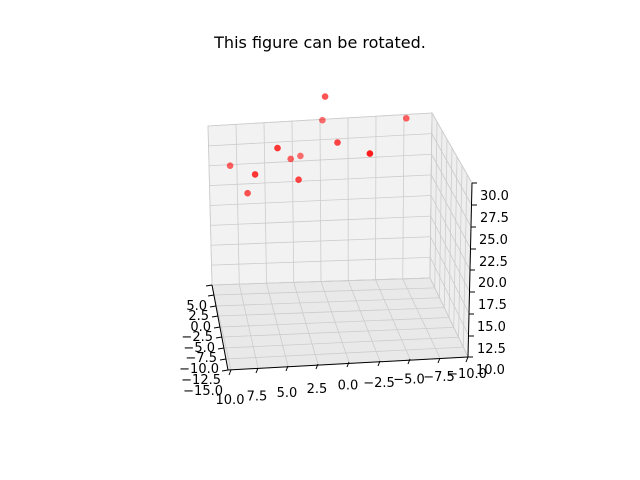 The width and height of the screenshot is (640, 480). What do you see at coordinates (197, 337) in the screenshot?
I see `y-tick-label: −2.5` at bounding box center [197, 337].